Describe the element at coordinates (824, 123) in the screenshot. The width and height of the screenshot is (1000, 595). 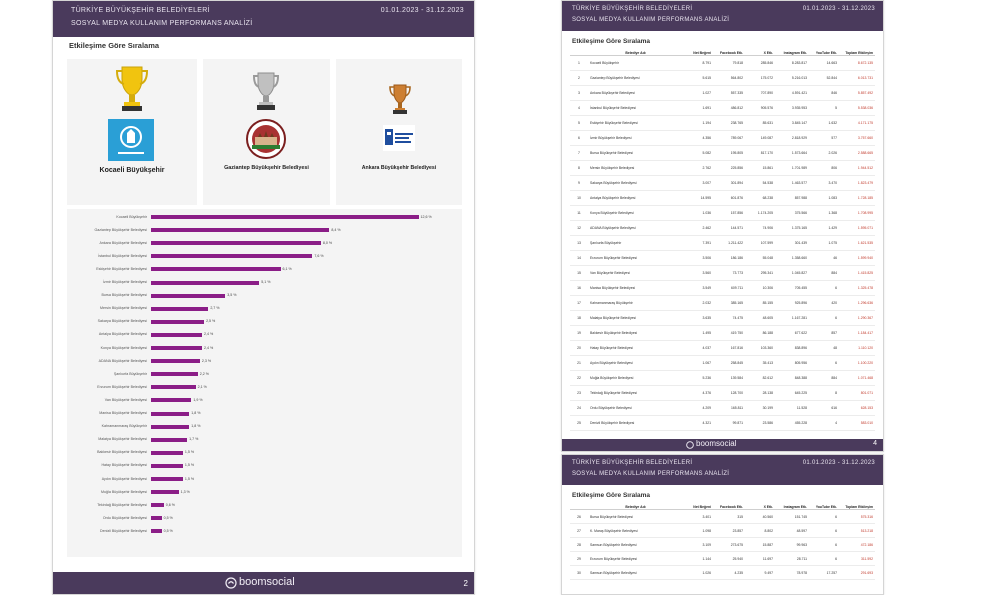
I see `table-cell: 1.632` at that location.